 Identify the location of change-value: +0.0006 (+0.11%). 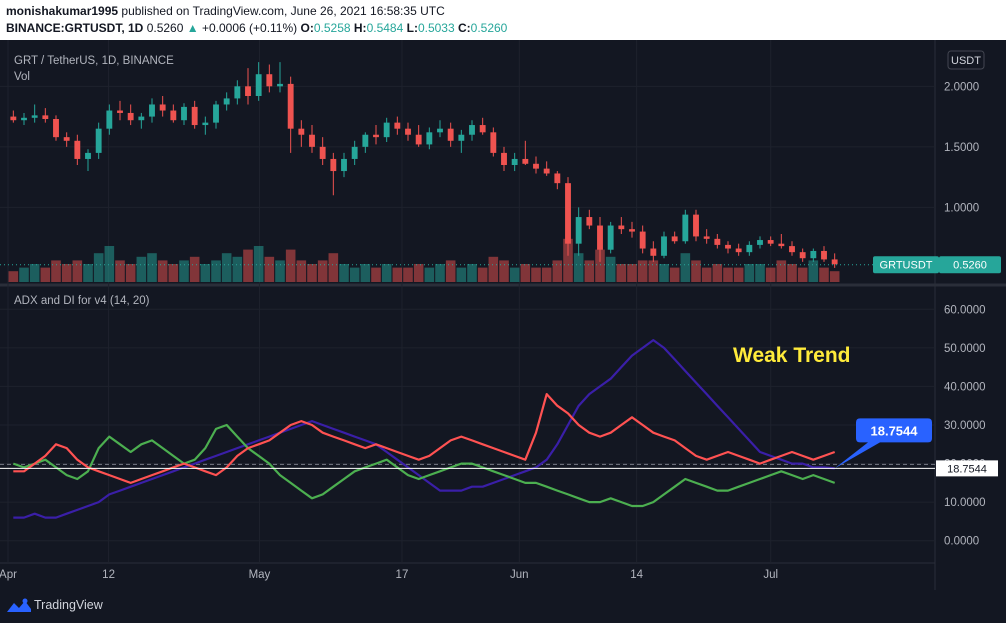
(249, 28).